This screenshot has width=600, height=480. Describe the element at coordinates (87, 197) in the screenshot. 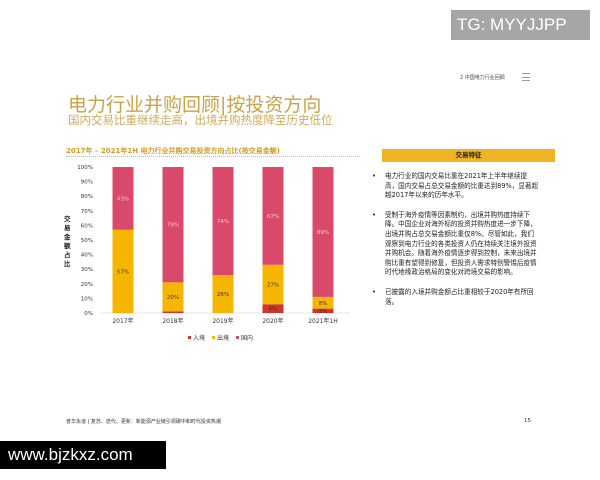

I see `y-tick-label: 80%` at that location.